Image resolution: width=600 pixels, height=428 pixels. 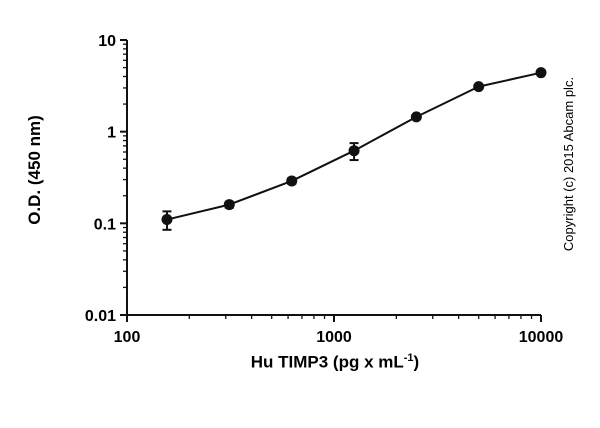 What do you see at coordinates (107, 41) in the screenshot?
I see `y-tick-label: 10` at bounding box center [107, 41].